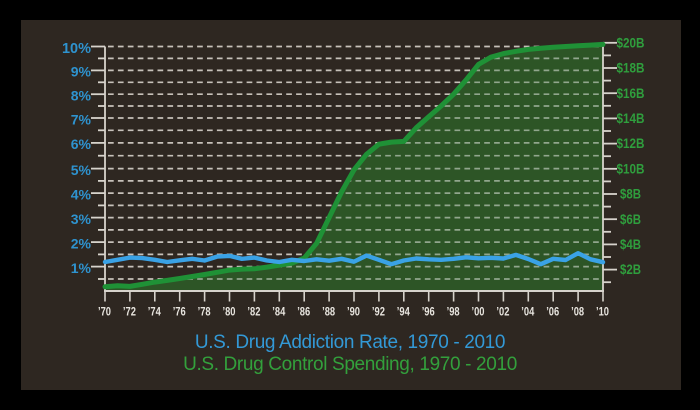  I want to click on svg-text: ’78, so click(204, 312).